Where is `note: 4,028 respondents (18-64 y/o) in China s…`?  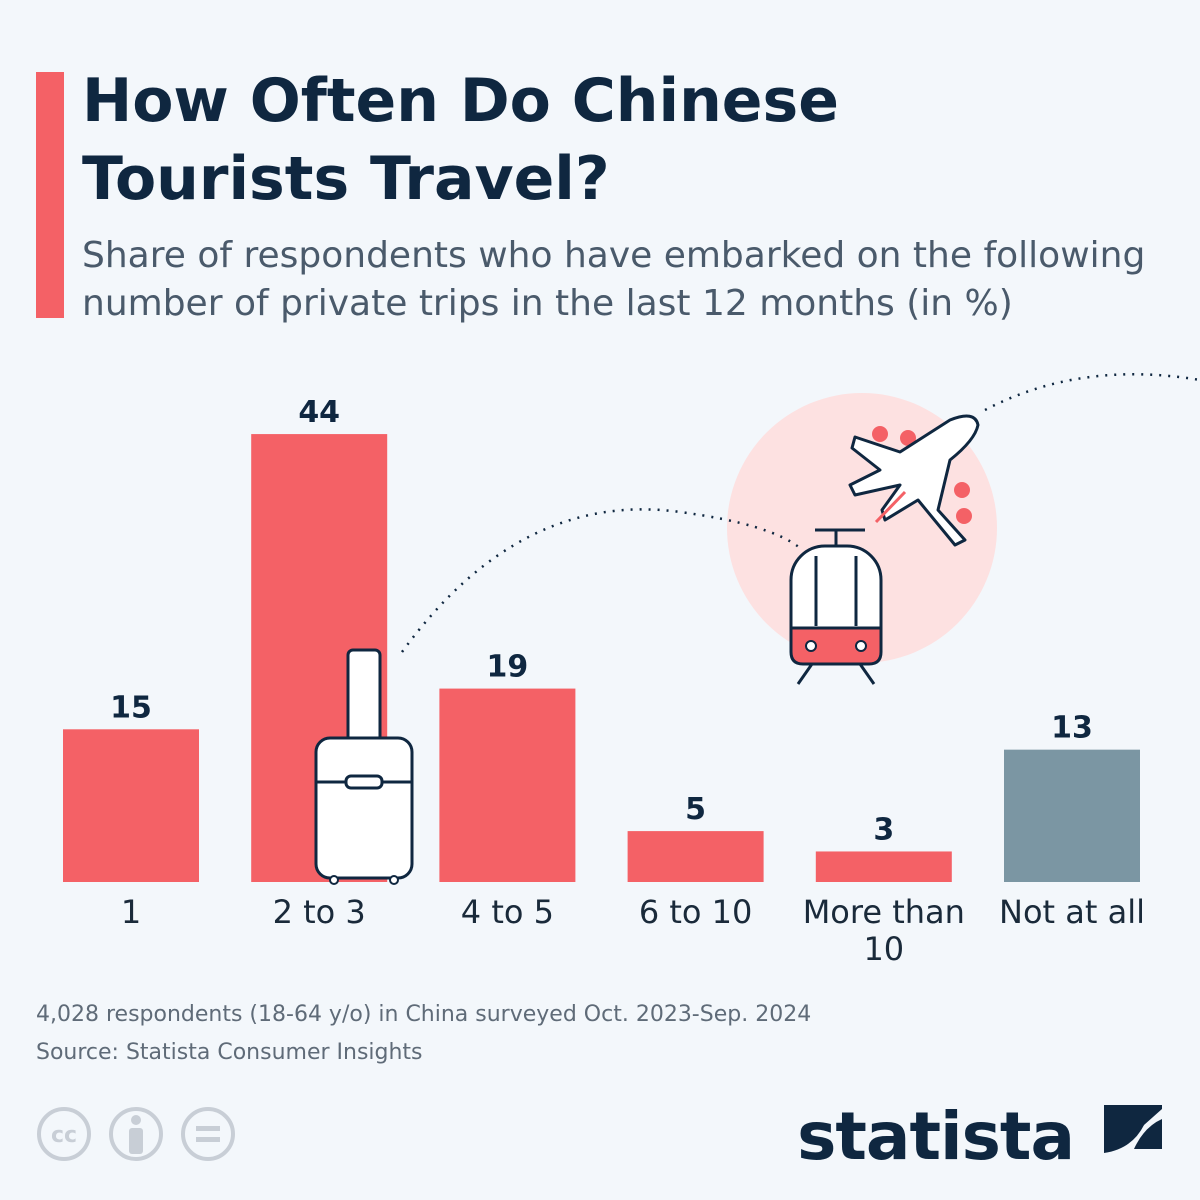 note: 4,028 respondents (18-64 y/o) in China s… is located at coordinates (424, 1014).